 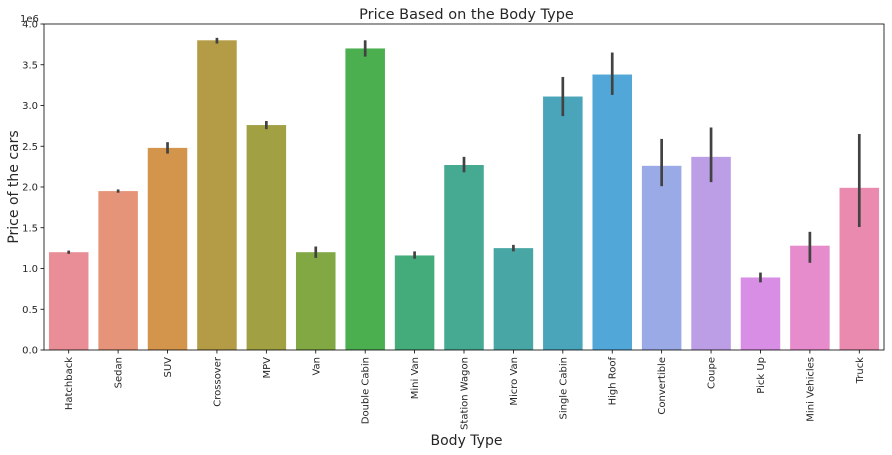 I want to click on x-tick-label: Coupe, so click(x=712, y=373).